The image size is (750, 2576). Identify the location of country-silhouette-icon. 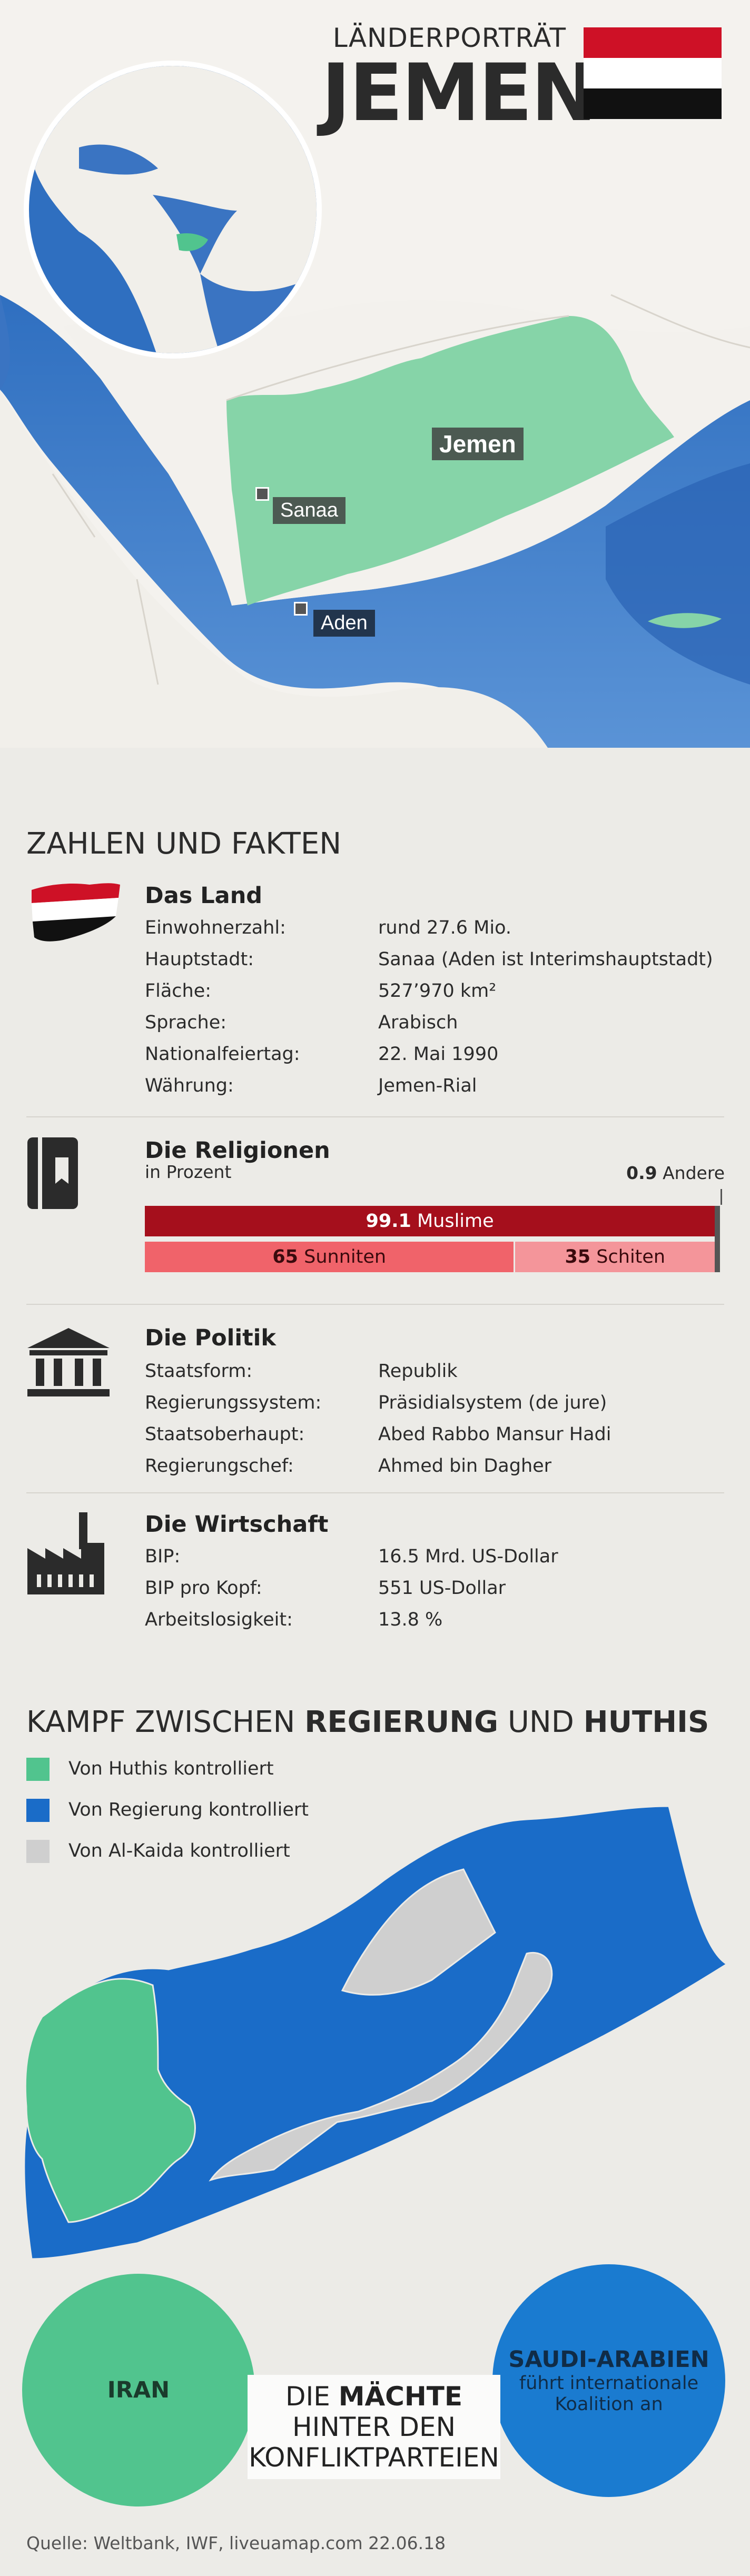
(76, 912).